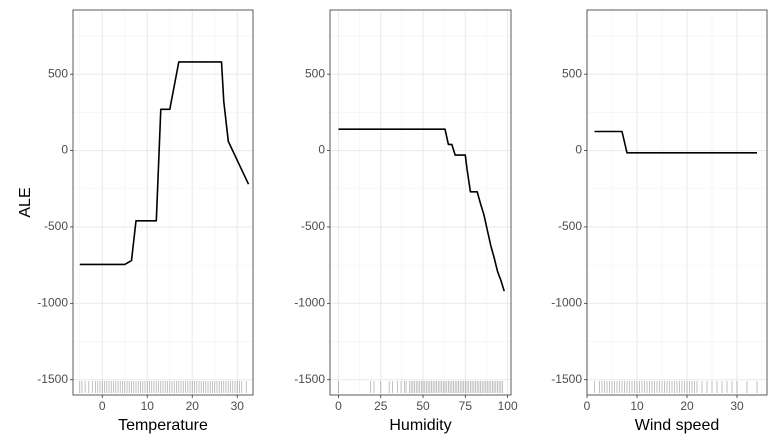 The width and height of the screenshot is (774, 442). I want to click on y-axis-title: ALE, so click(25, 202).